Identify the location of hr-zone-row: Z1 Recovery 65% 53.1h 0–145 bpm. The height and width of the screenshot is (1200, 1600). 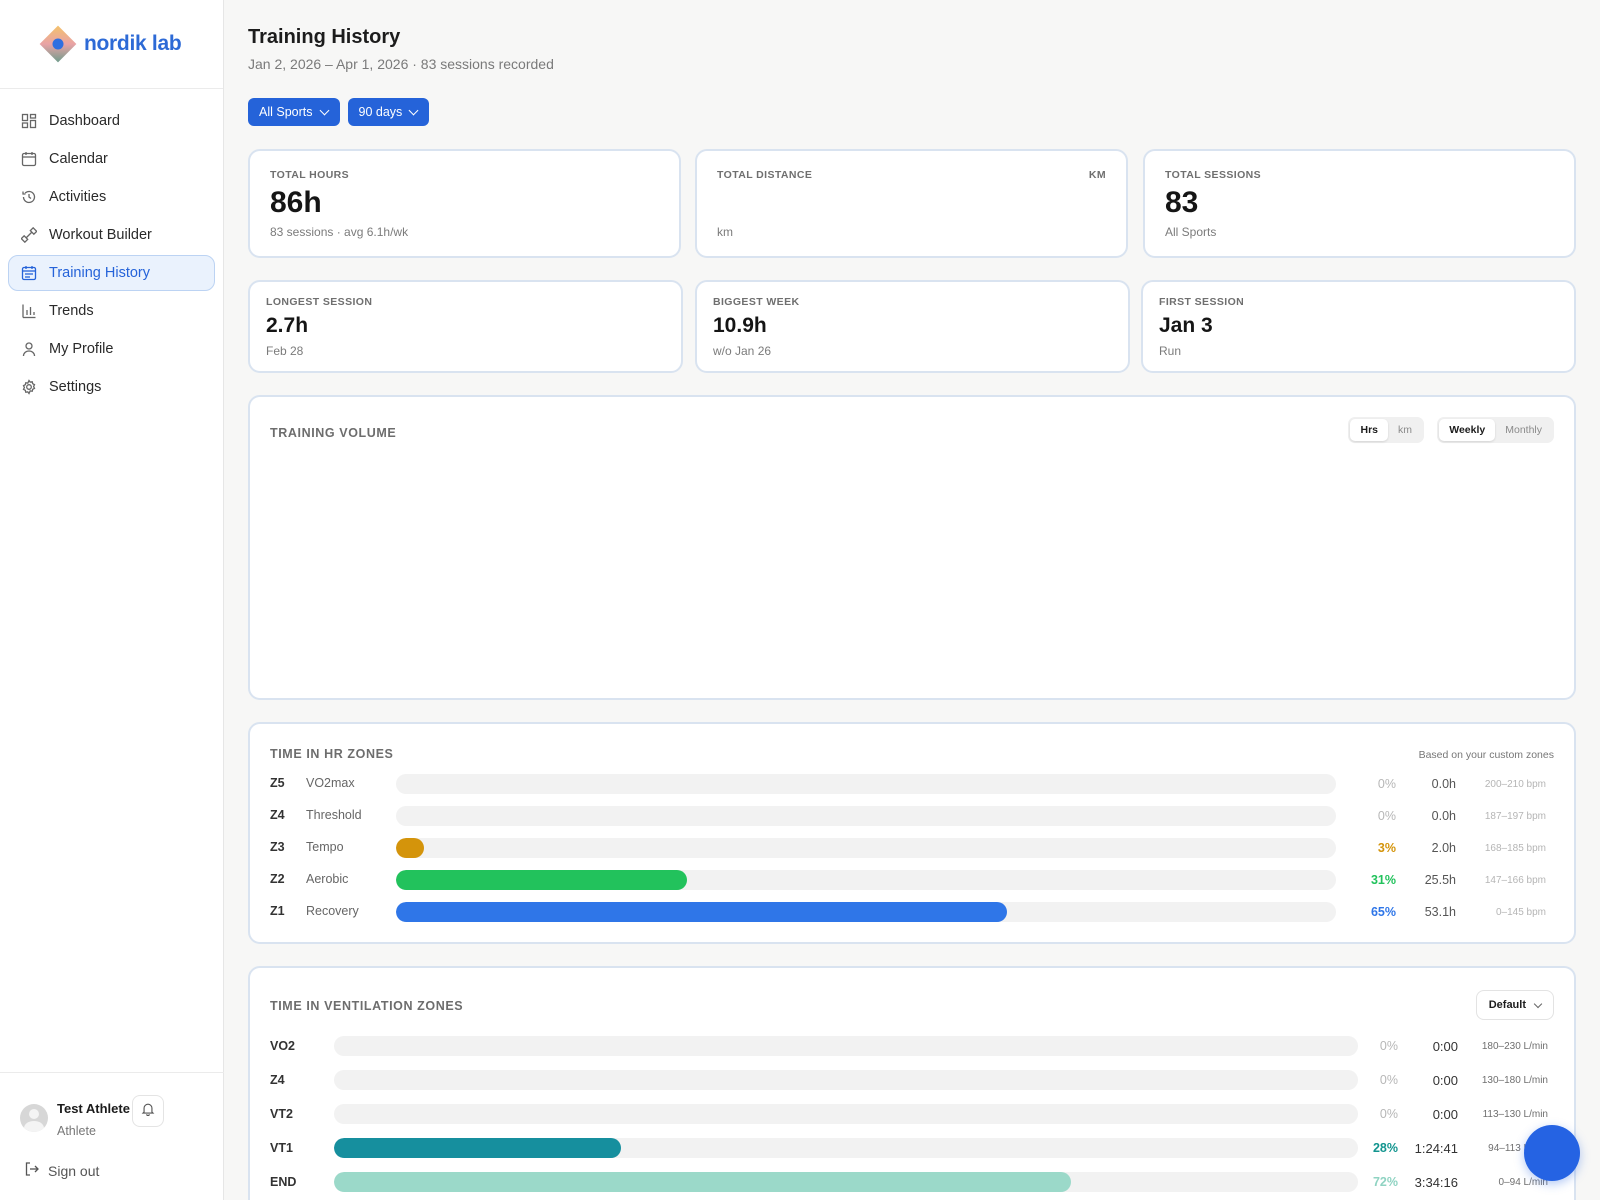
(913, 912).